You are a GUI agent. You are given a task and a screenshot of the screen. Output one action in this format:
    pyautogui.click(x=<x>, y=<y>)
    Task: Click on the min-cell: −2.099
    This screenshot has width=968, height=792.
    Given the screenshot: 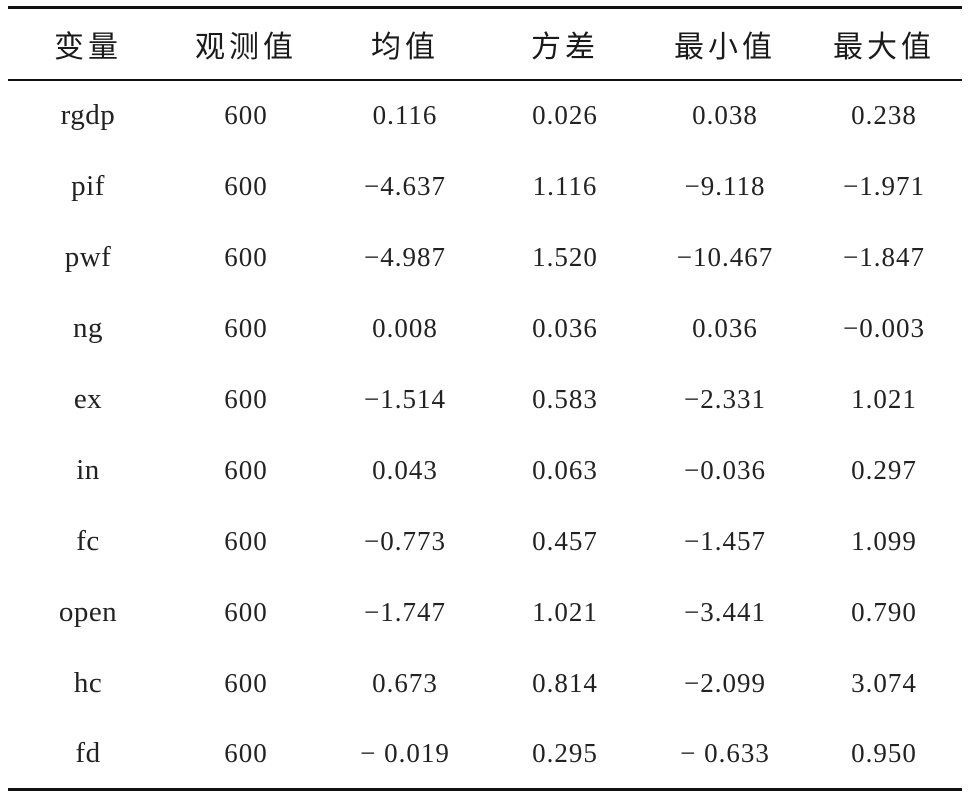 What is the action you would take?
    pyautogui.click(x=725, y=682)
    